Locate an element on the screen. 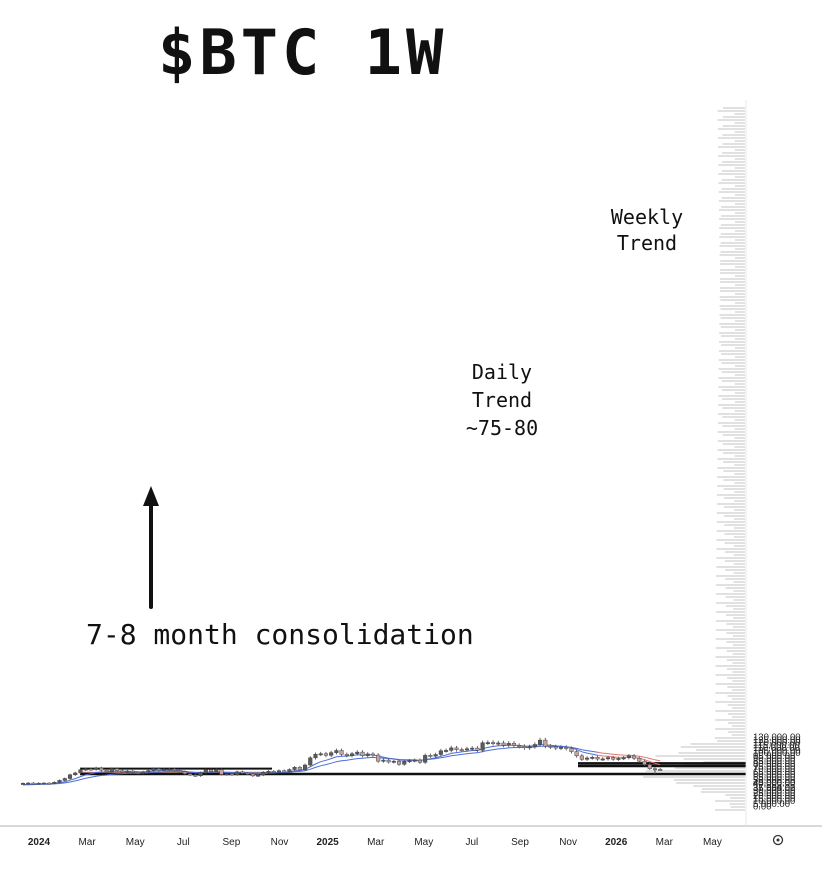 The image size is (822, 877). weekly-trend-line1: Weekly is located at coordinates (647, 217).